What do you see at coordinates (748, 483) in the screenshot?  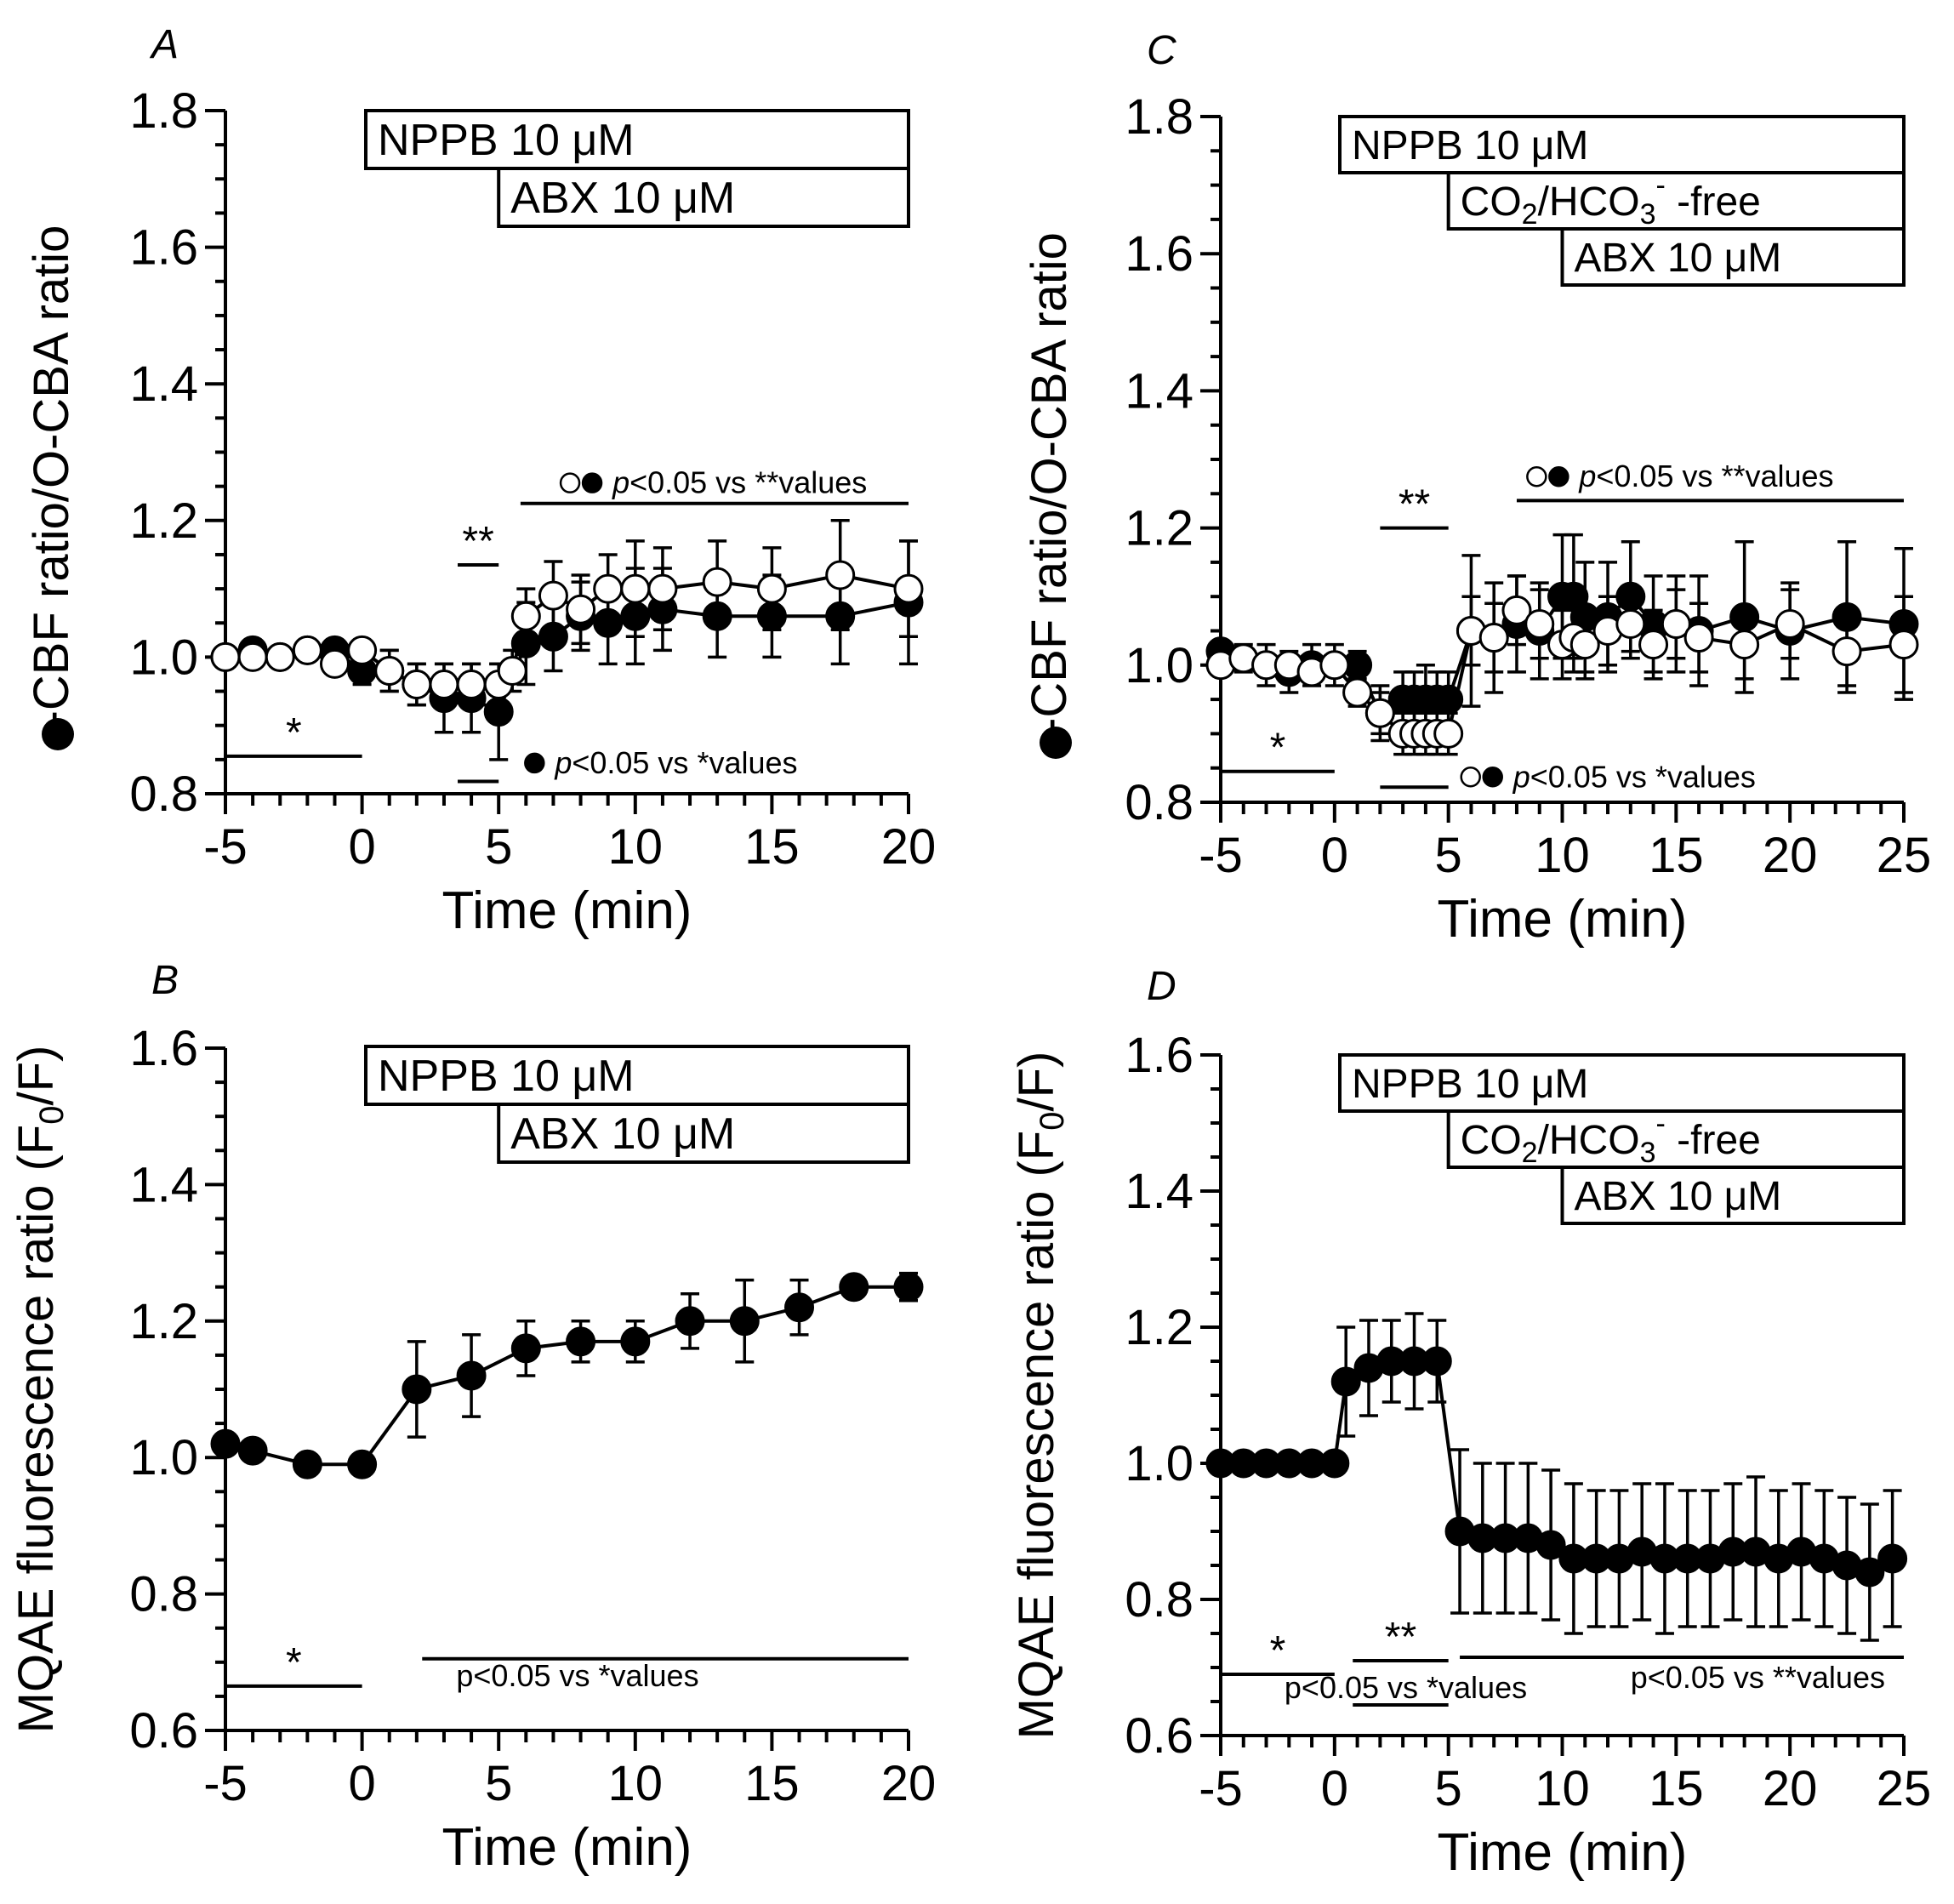 I see `annotation-body: <0.05 vs **values` at bounding box center [748, 483].